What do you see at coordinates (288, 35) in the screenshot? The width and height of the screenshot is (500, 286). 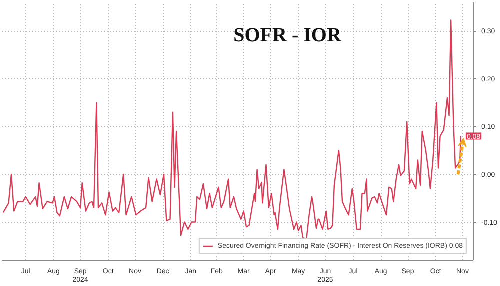 I see `text: SOFR - IOR` at bounding box center [288, 35].